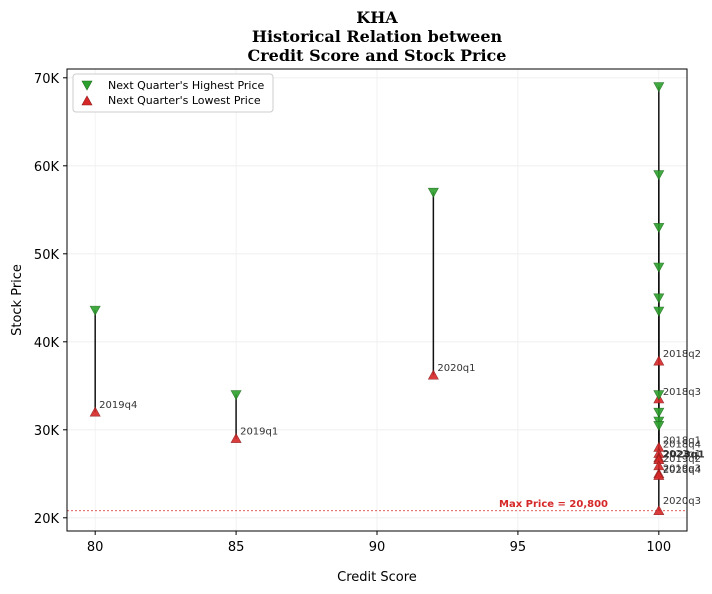  Describe the element at coordinates (184, 100) in the screenshot. I see `legend-low-label: Next Quarter's Lowest Price` at that location.